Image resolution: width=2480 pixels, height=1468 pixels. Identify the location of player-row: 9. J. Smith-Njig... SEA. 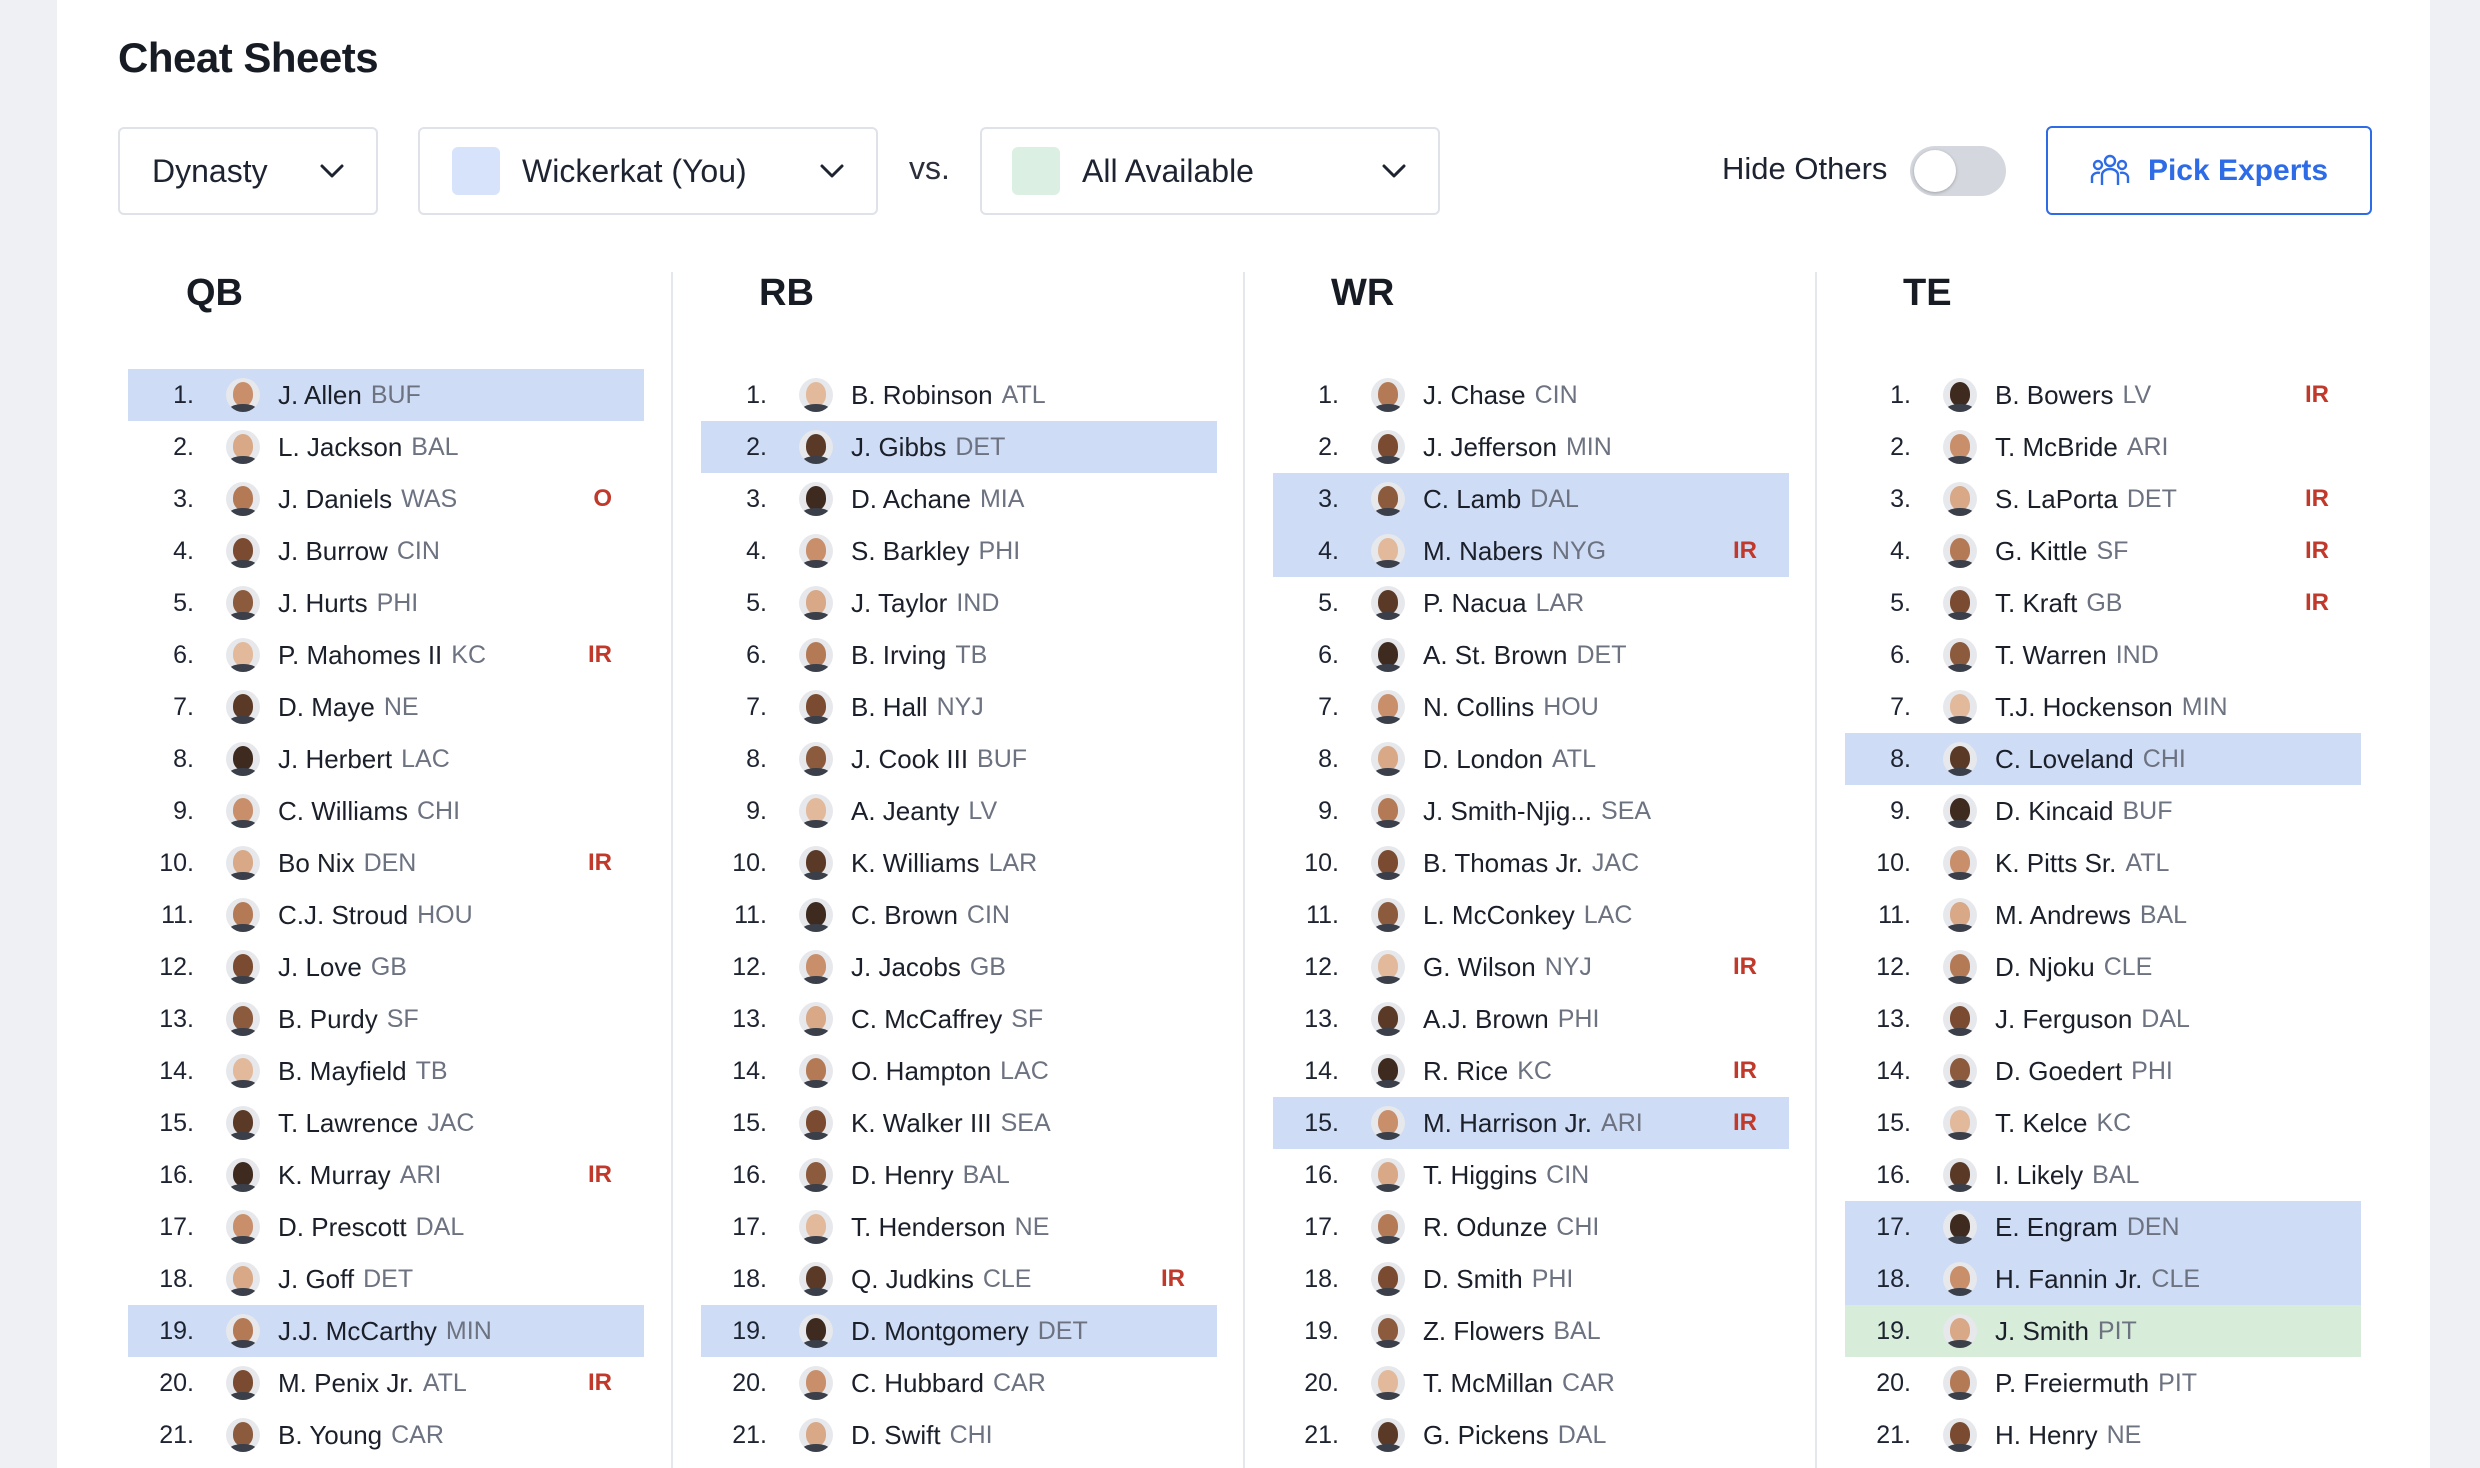
(1531, 811).